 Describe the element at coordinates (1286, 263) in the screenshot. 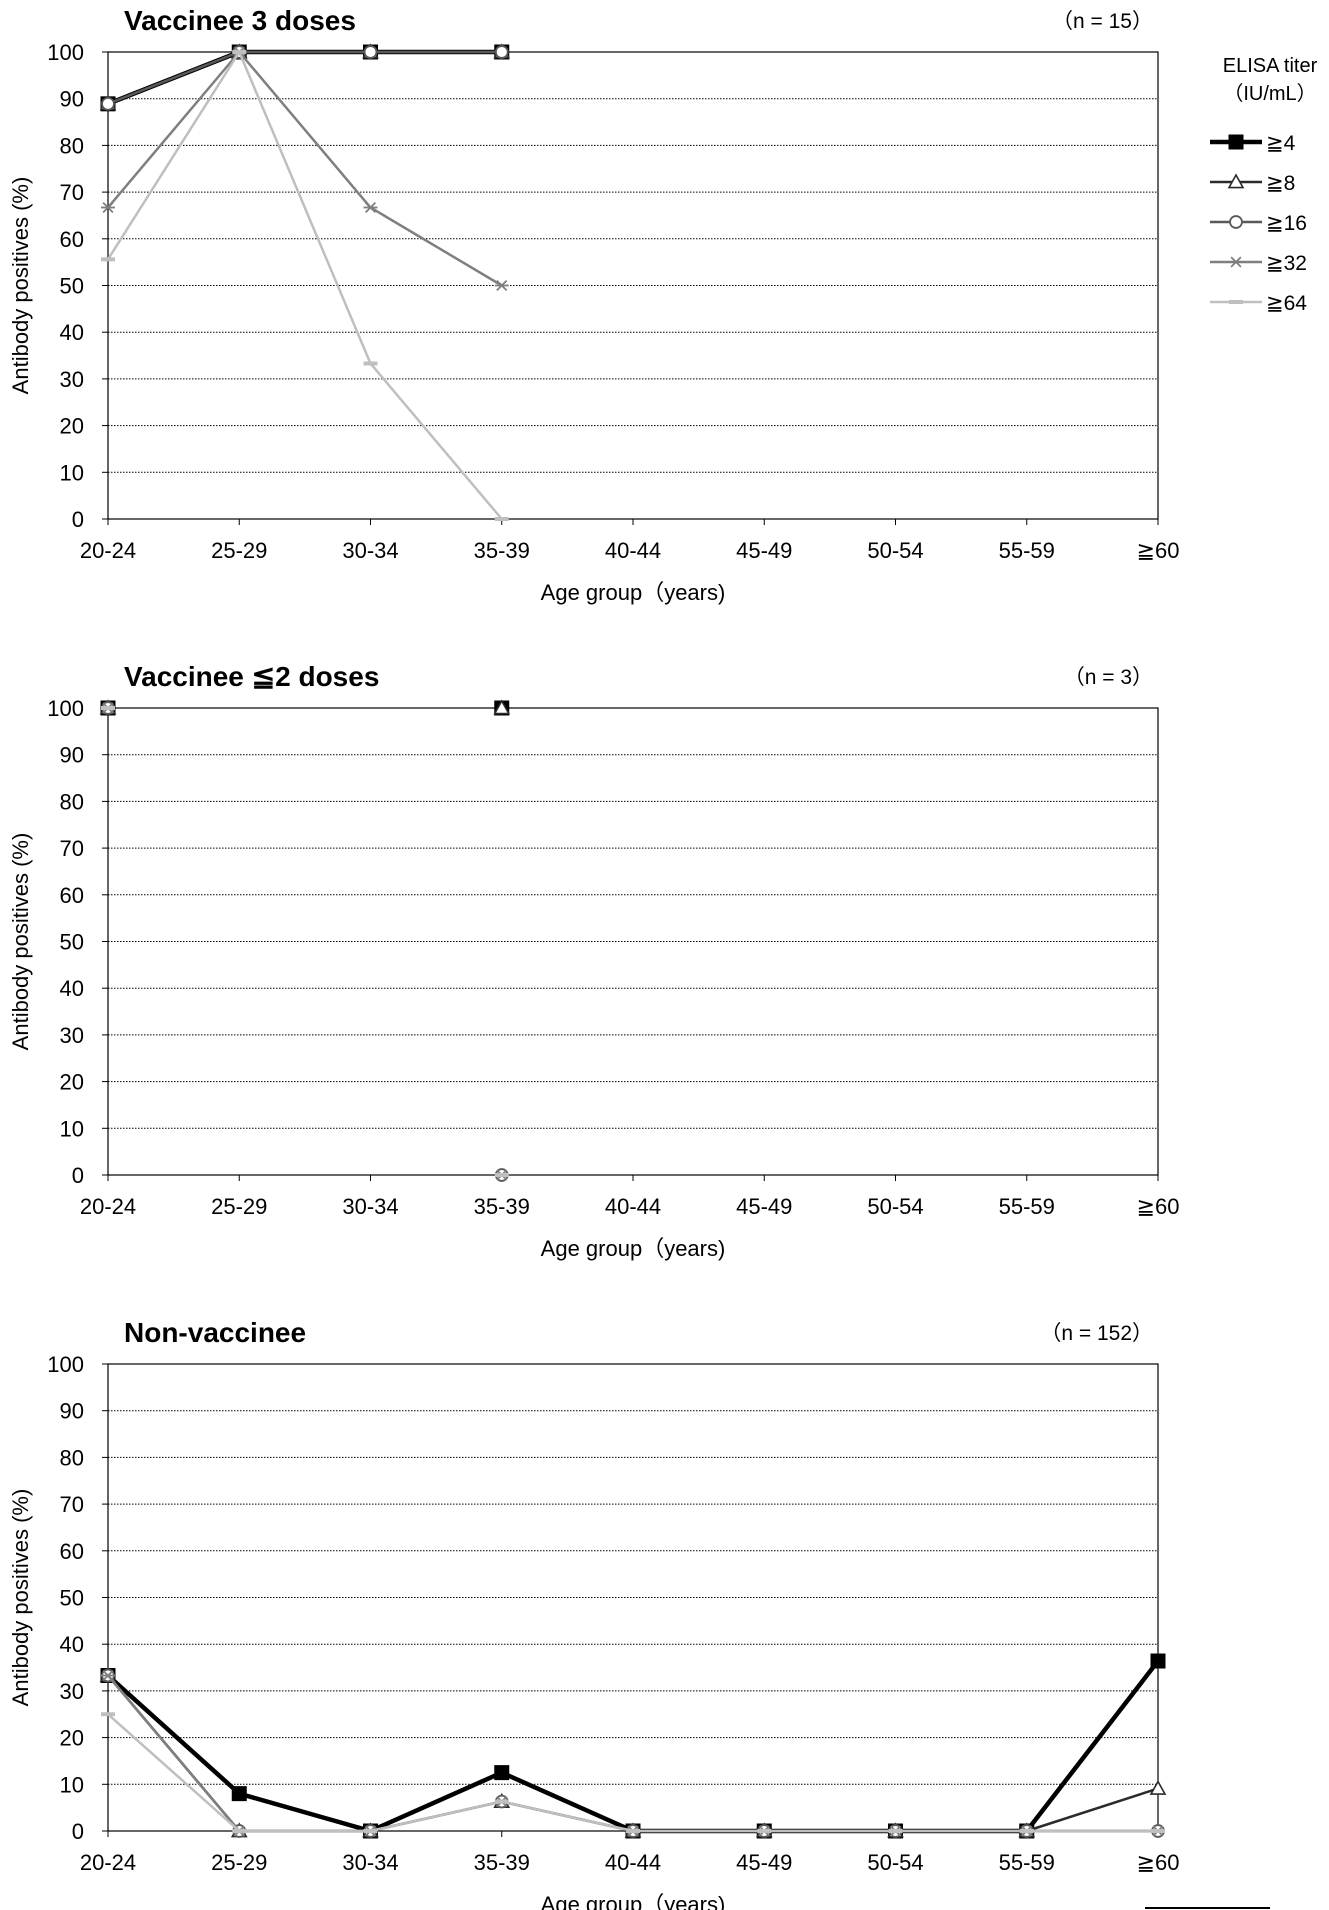

I see `legend-label: ≧32` at that location.